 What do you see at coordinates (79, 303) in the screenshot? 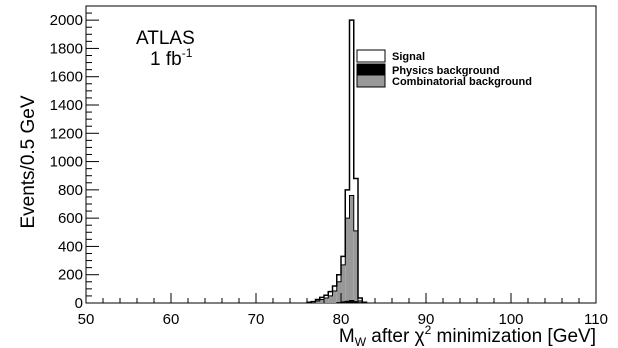
I see `y-tick-label: 0` at bounding box center [79, 303].